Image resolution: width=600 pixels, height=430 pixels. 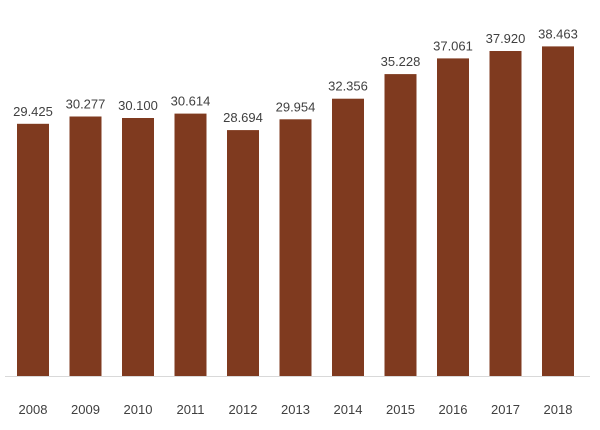 What do you see at coordinates (505, 409) in the screenshot?
I see `x-tick-label-2017: 2017` at bounding box center [505, 409].